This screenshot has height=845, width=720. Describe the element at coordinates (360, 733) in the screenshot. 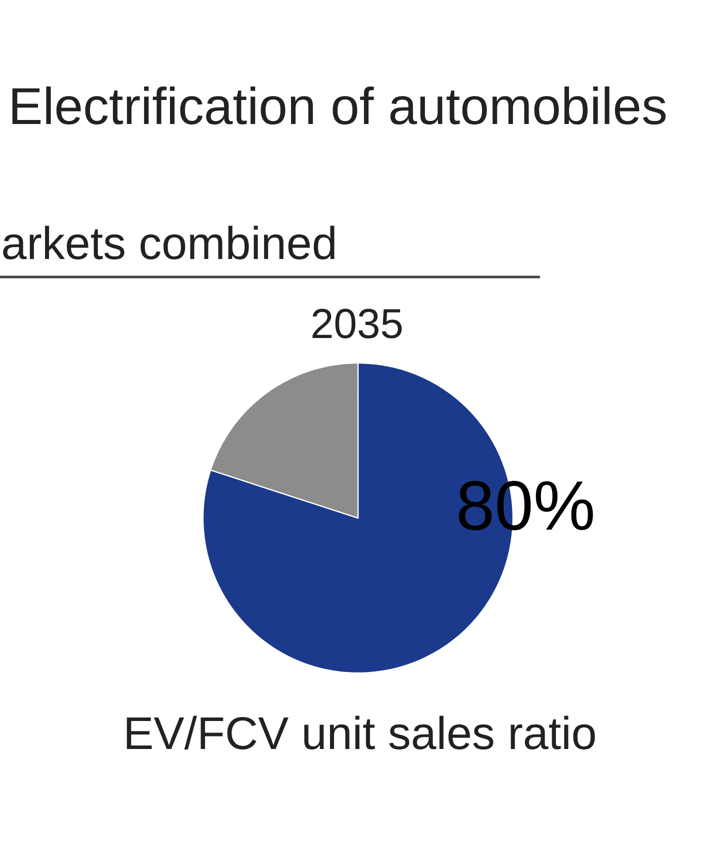

I see `text: EV/FCV unit sales ratio` at that location.